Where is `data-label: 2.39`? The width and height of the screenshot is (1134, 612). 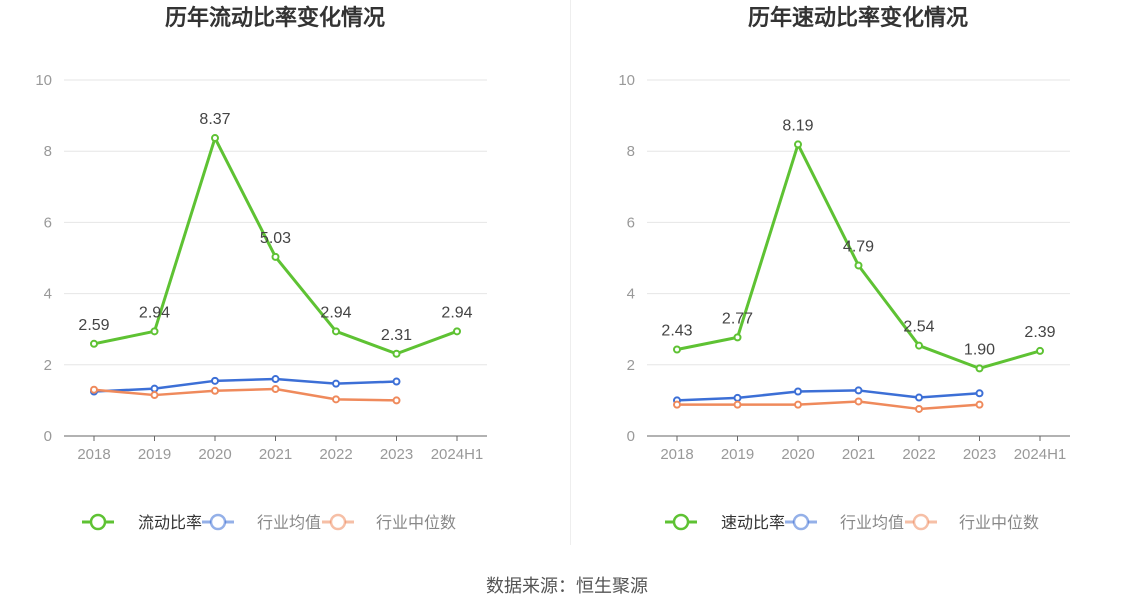 data-label: 2.39 is located at coordinates (1039, 332).